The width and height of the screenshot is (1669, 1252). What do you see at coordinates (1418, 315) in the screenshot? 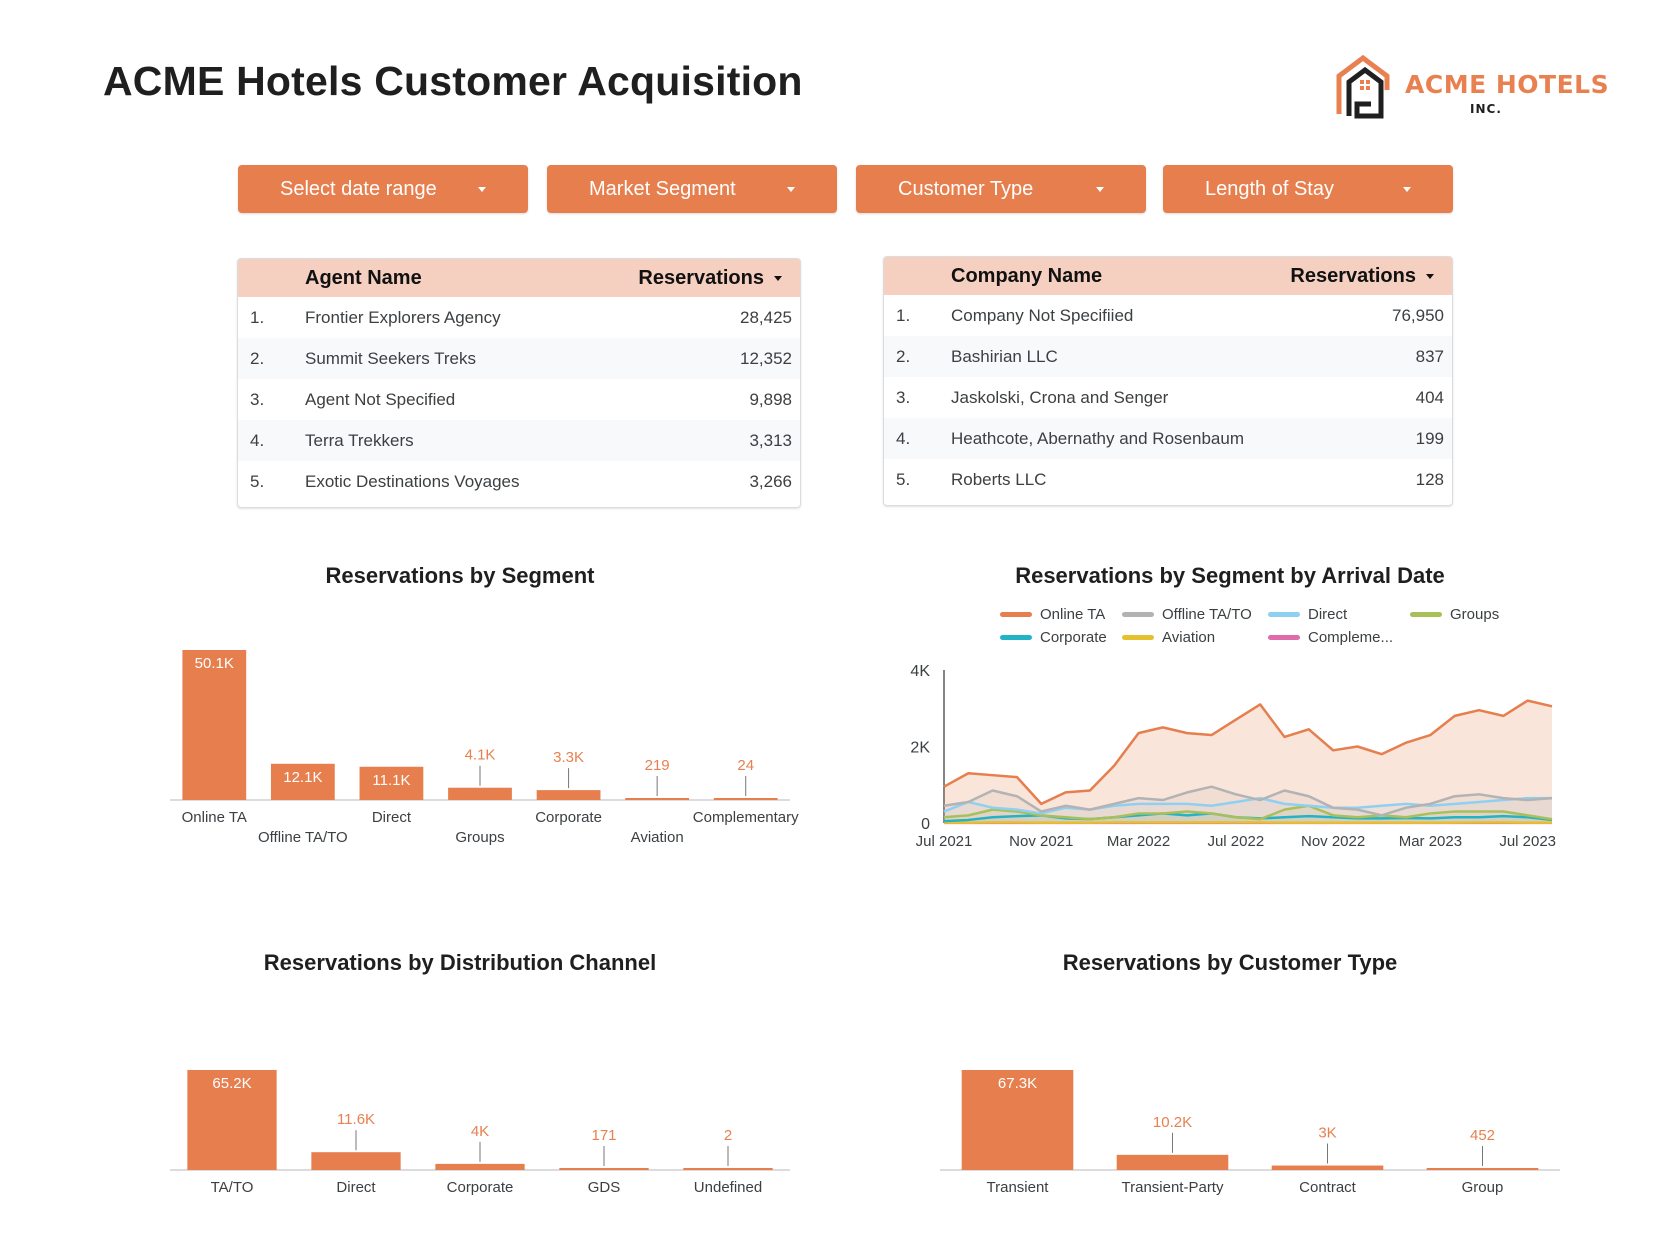
I see `reservations-value: 76,950` at bounding box center [1418, 315].